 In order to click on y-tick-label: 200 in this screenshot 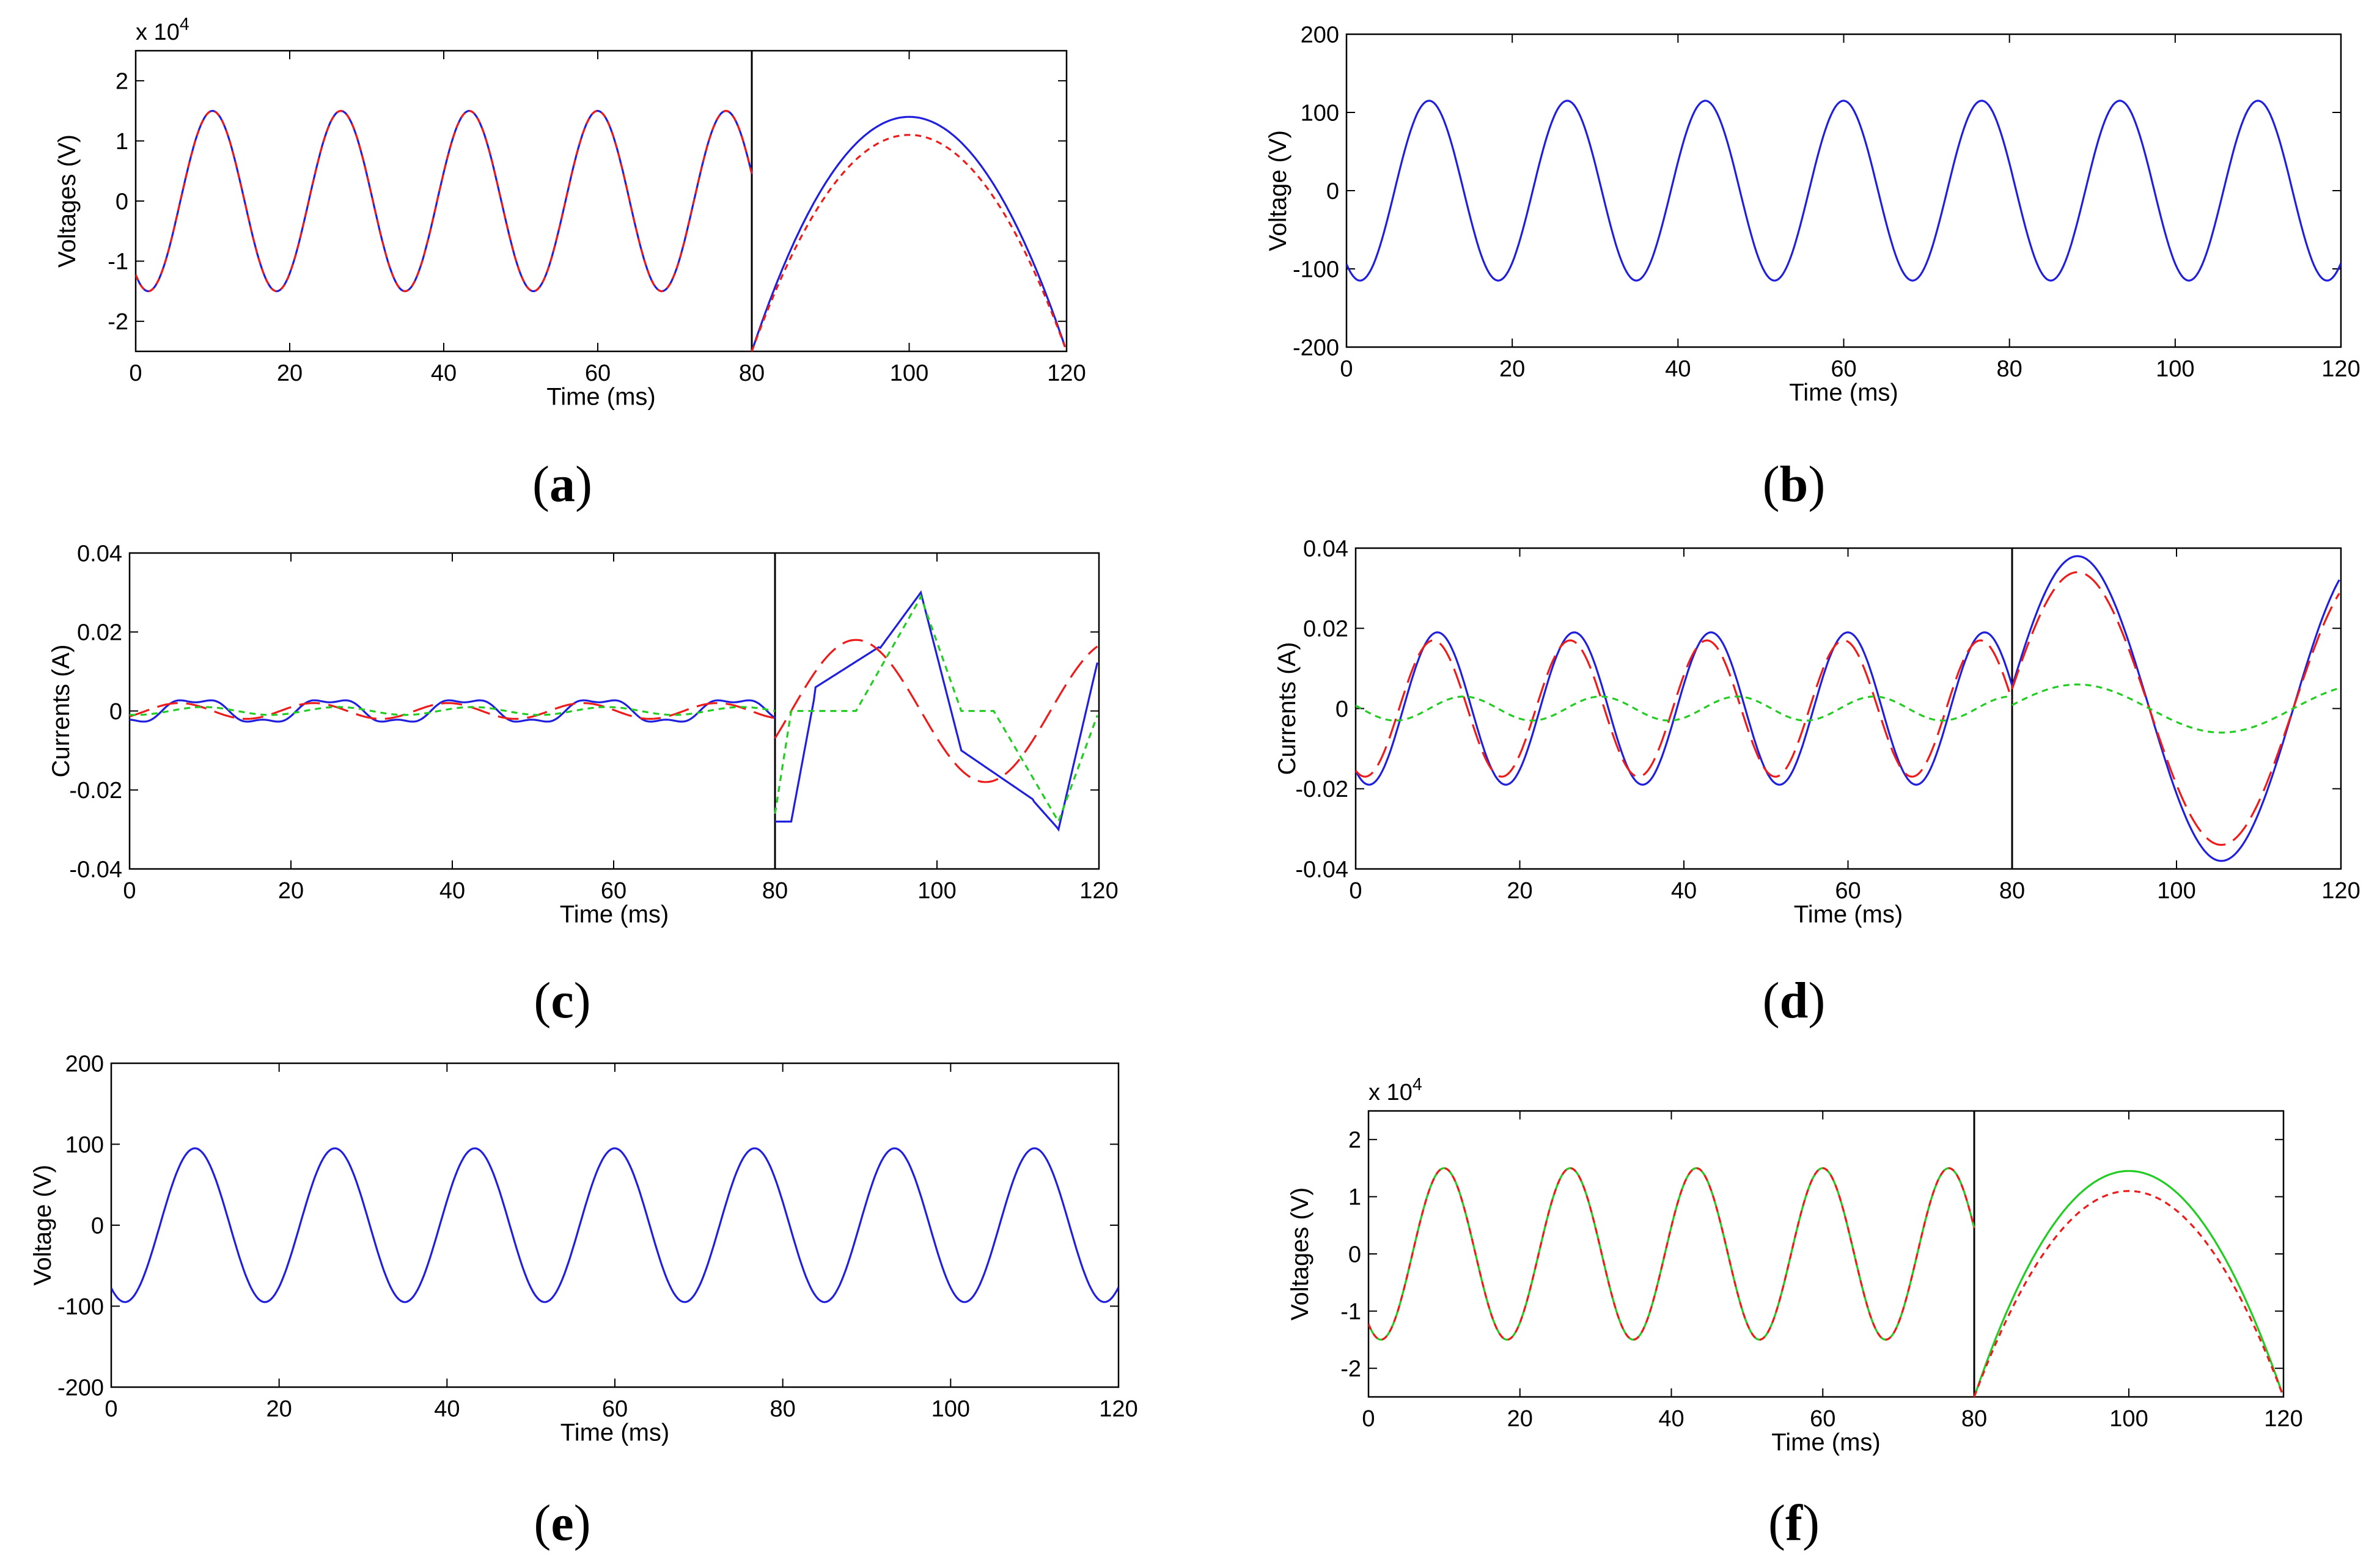, I will do `click(84, 1064)`.